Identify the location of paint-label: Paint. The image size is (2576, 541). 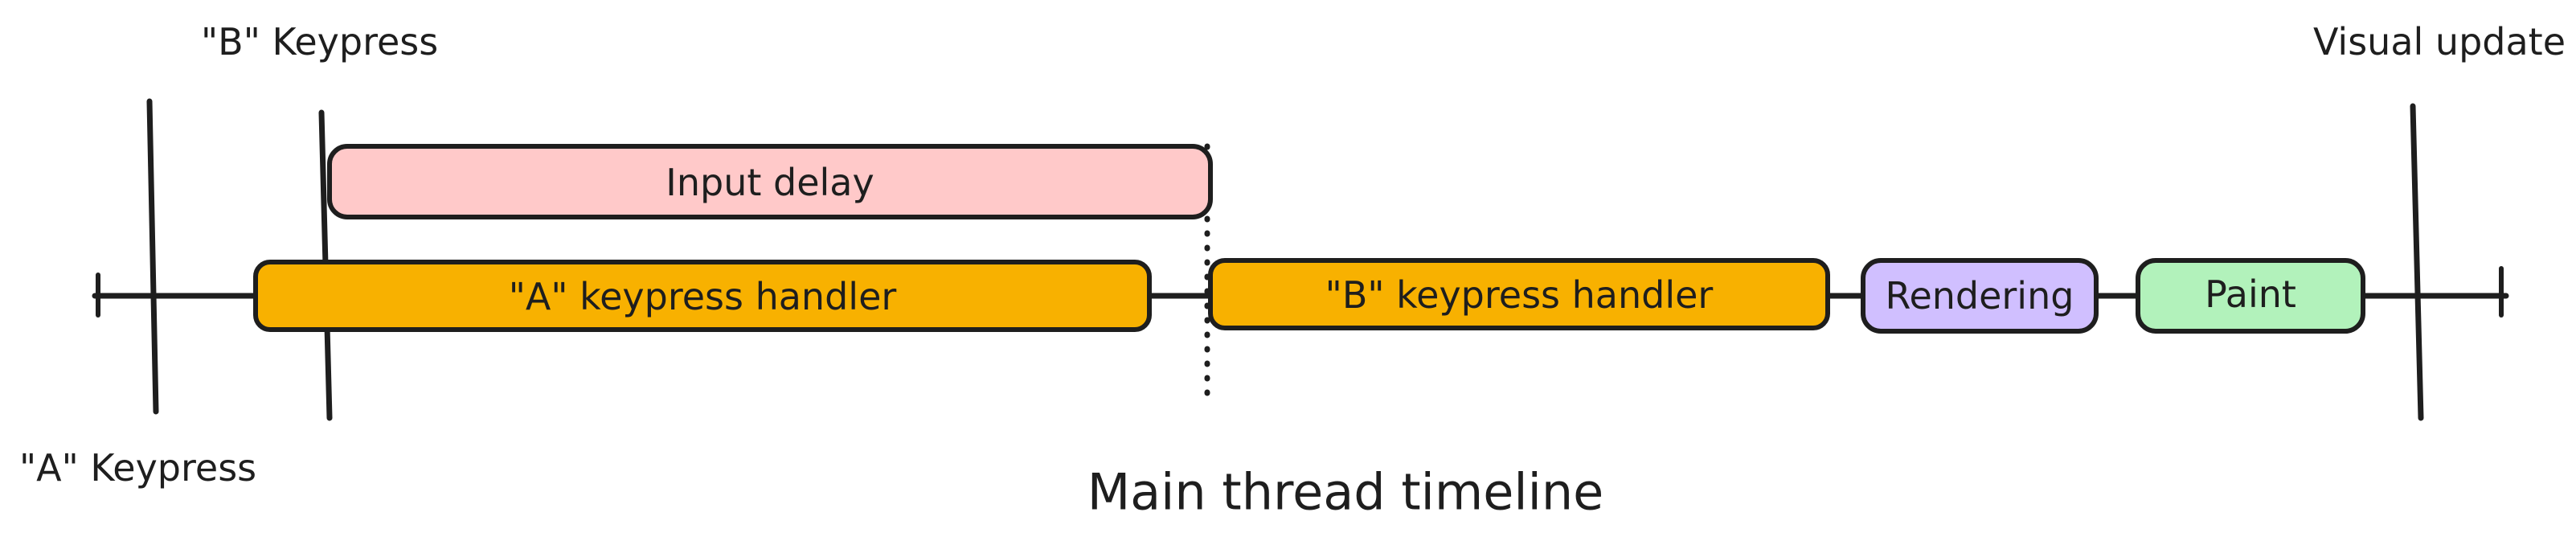
(2250, 294).